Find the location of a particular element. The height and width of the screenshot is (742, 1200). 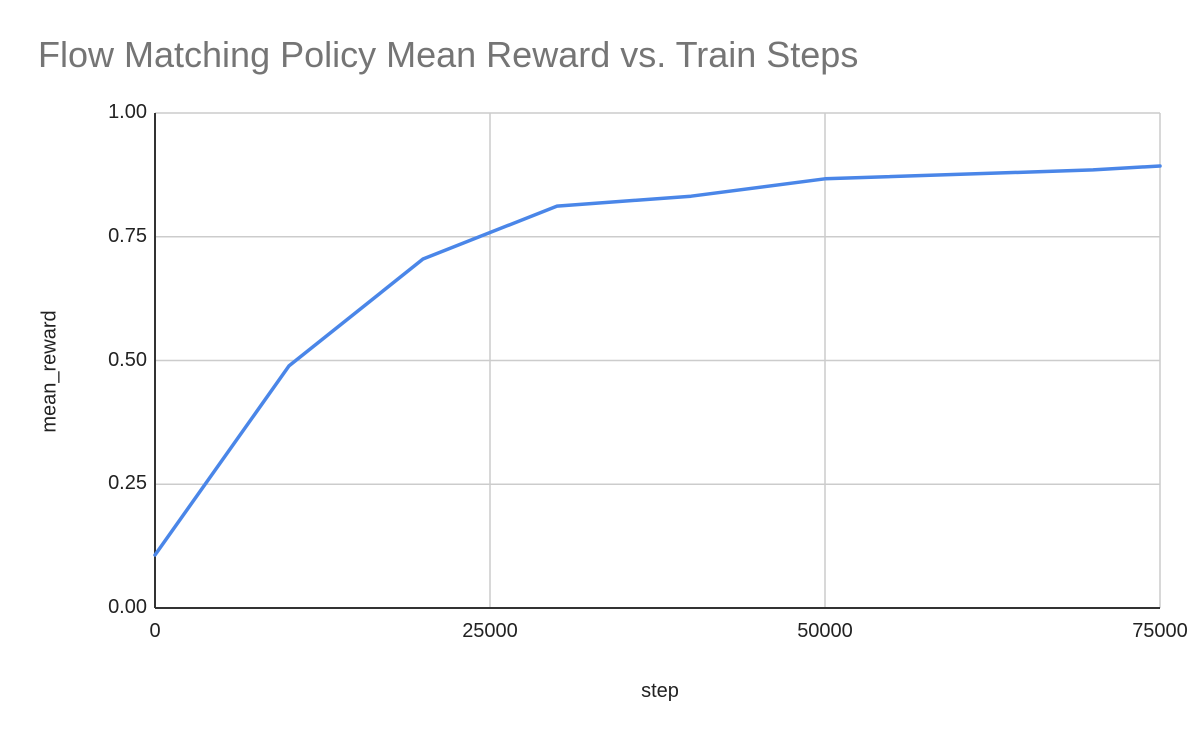

y-tick-label: 0.00 is located at coordinates (127, 607).